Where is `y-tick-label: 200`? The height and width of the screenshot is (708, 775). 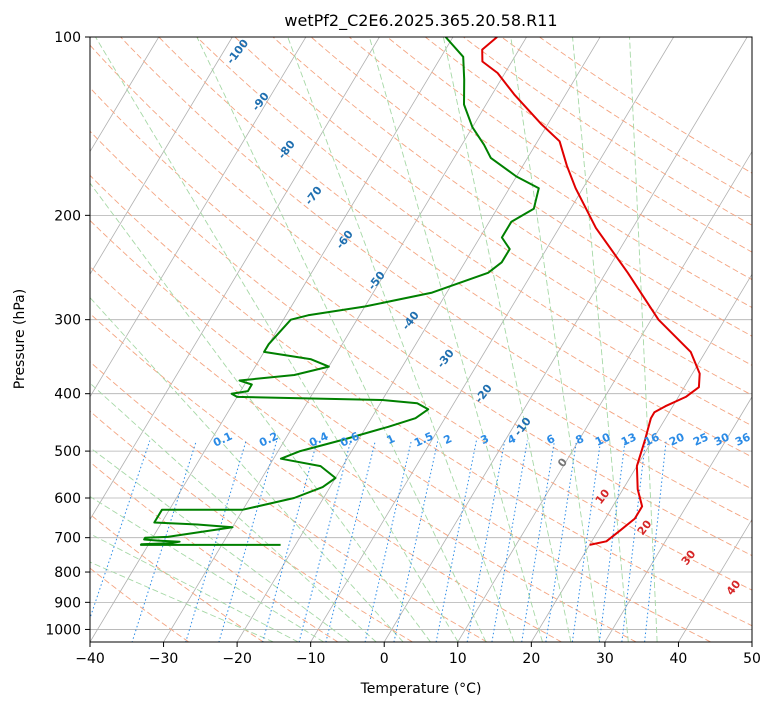
y-tick-label: 200 is located at coordinates (67, 216).